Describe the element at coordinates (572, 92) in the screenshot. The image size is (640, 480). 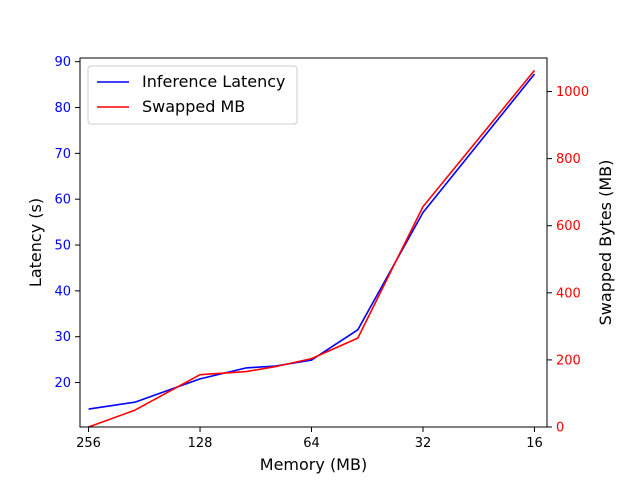
I see `y-right-tick-label: 1000` at that location.